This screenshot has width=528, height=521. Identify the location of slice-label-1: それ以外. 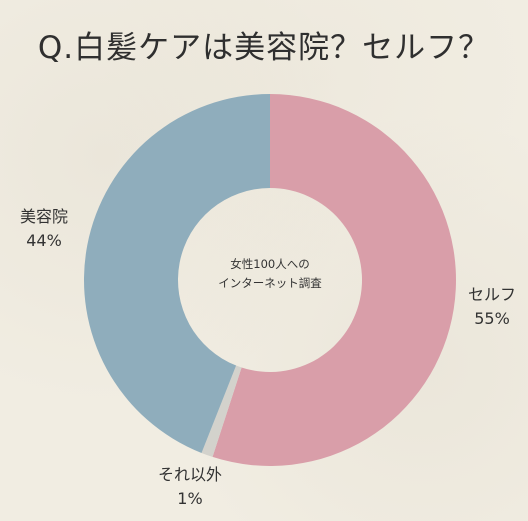
(190, 474).